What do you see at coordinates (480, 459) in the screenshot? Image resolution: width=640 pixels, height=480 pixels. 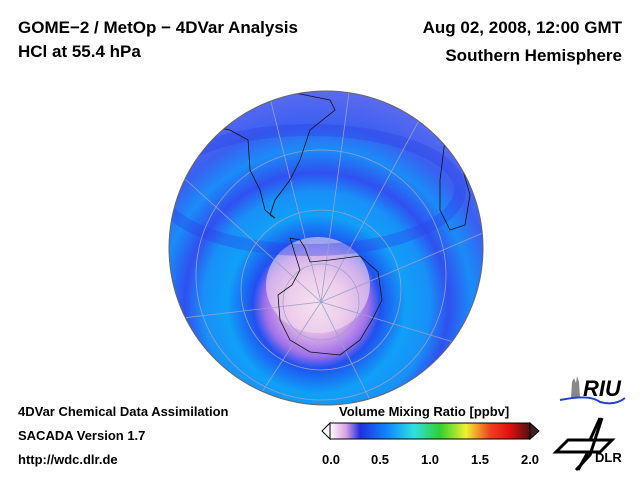 I see `colorbar-tick: 1.5` at bounding box center [480, 459].